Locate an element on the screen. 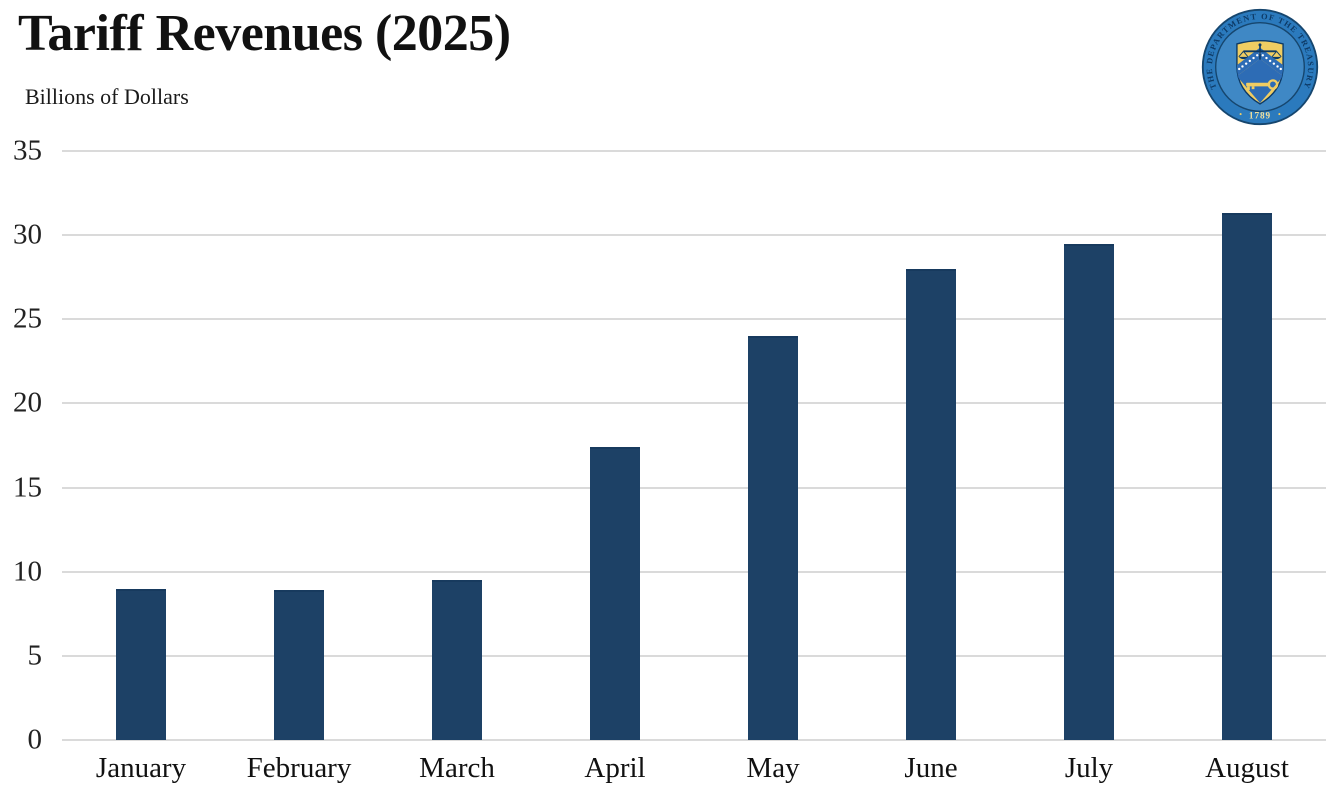  seal-year: 1789 is located at coordinates (1260, 116).